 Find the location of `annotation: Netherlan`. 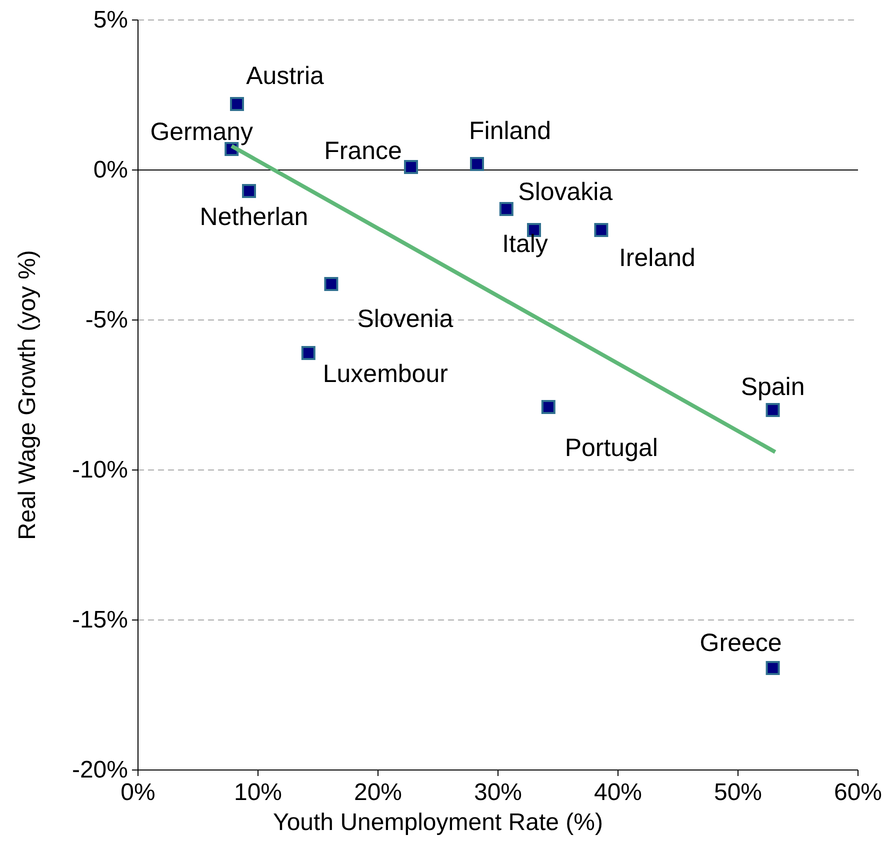

annotation: Netherlan is located at coordinates (254, 217).